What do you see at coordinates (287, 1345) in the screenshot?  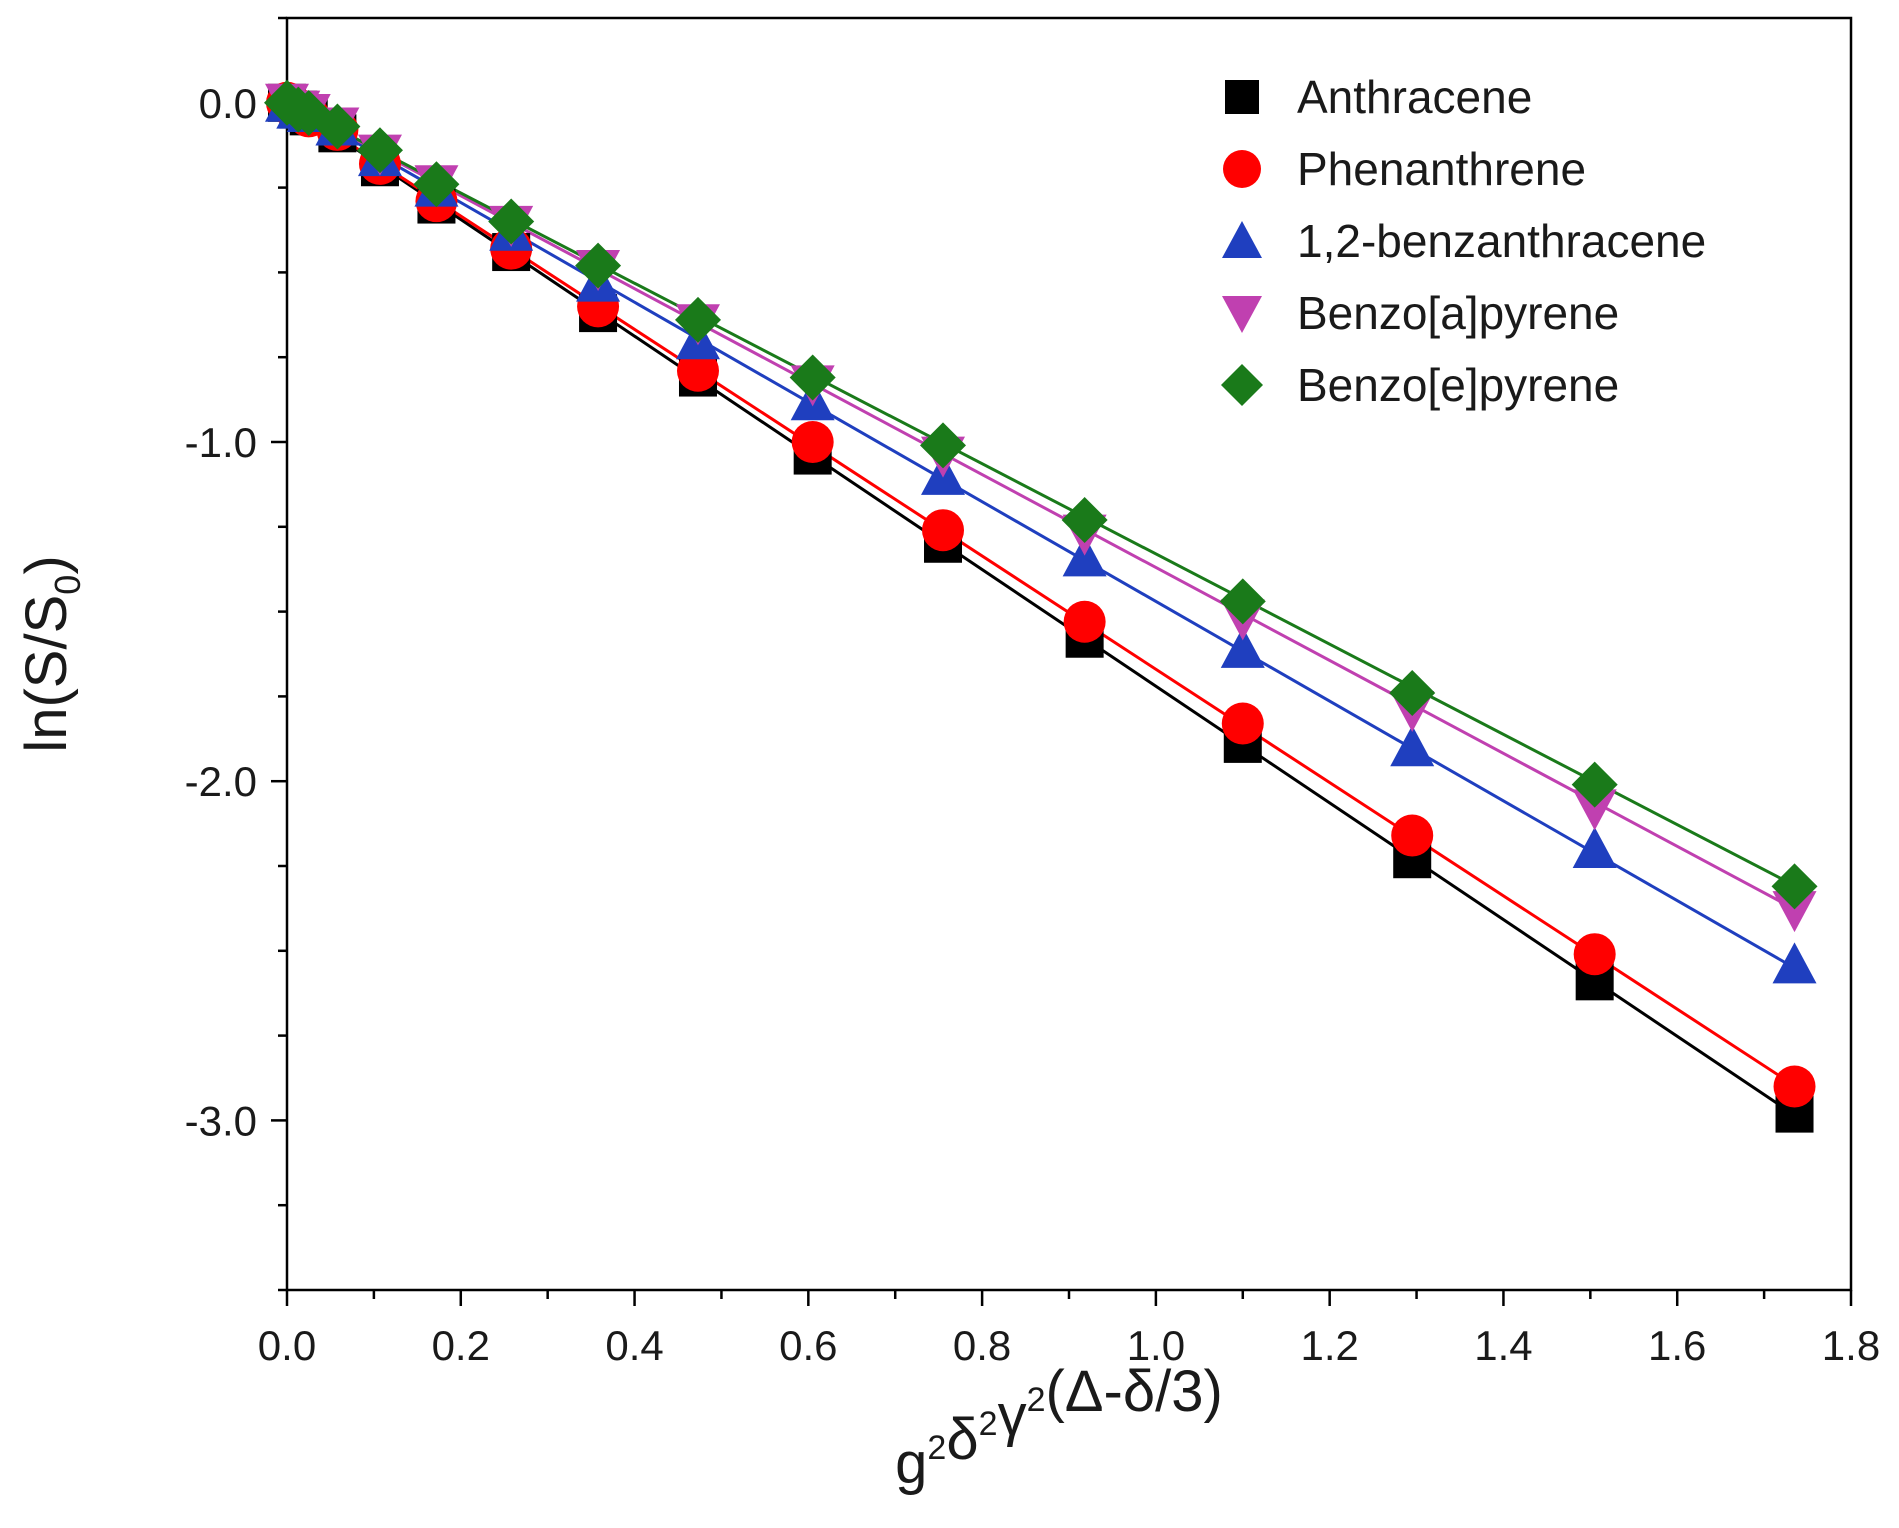 I see `x-tick-label: 0.0` at bounding box center [287, 1345].